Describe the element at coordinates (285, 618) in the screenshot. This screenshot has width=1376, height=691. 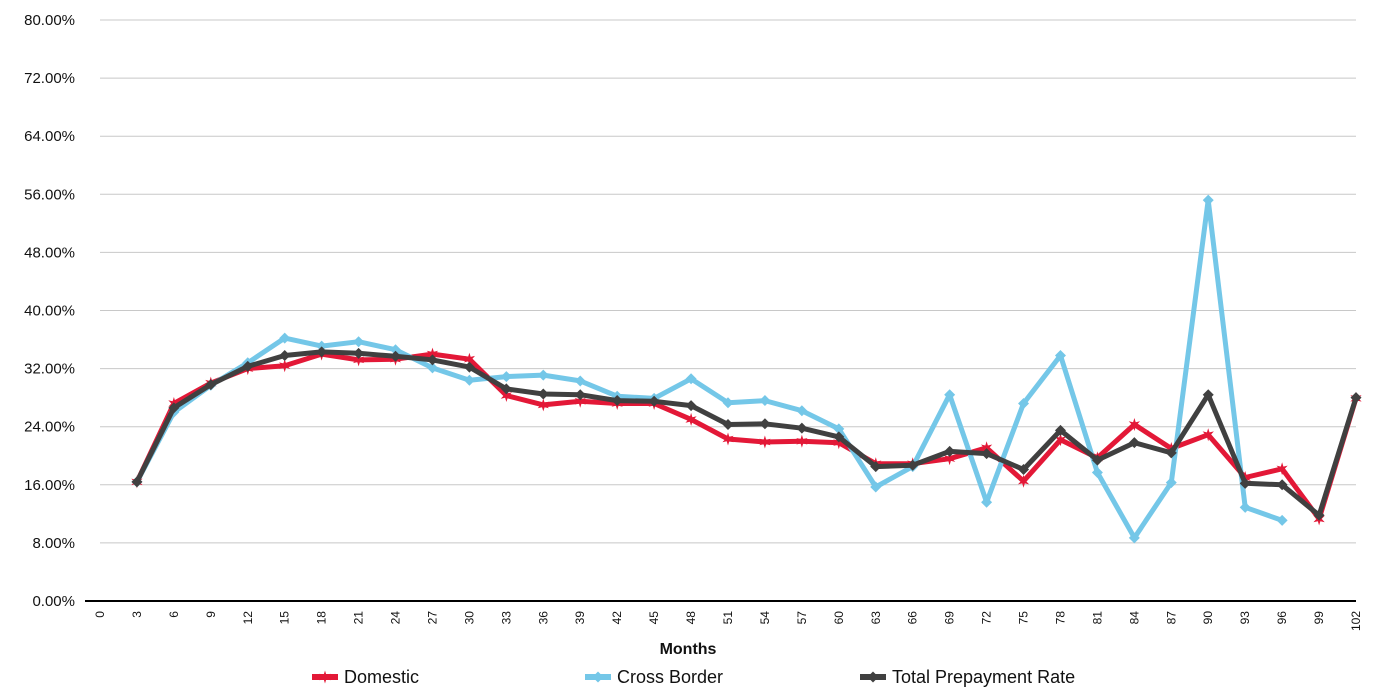
I see `x-tick-label: 15` at that location.